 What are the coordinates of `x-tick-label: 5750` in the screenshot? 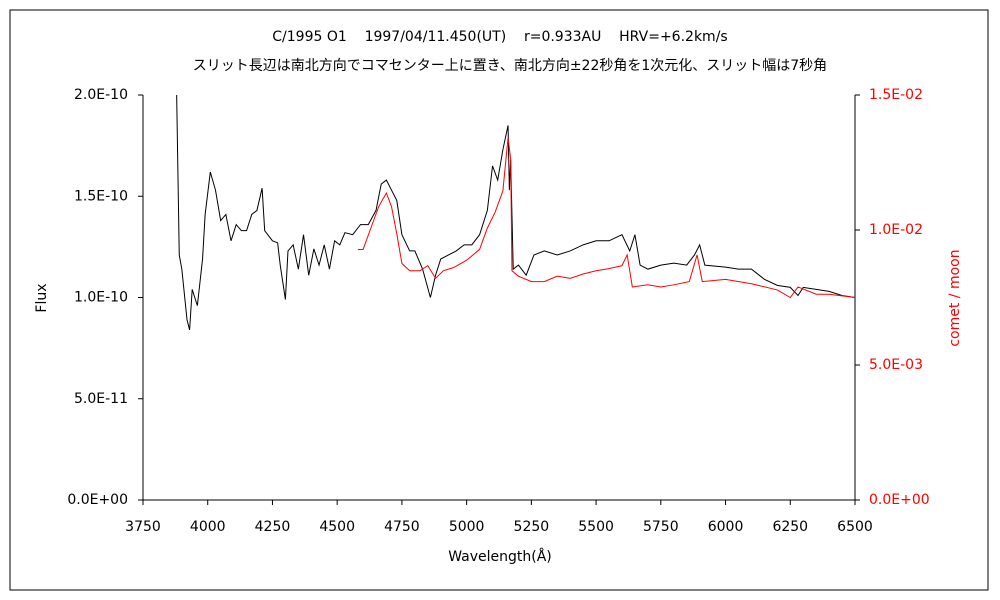 It's located at (661, 527).